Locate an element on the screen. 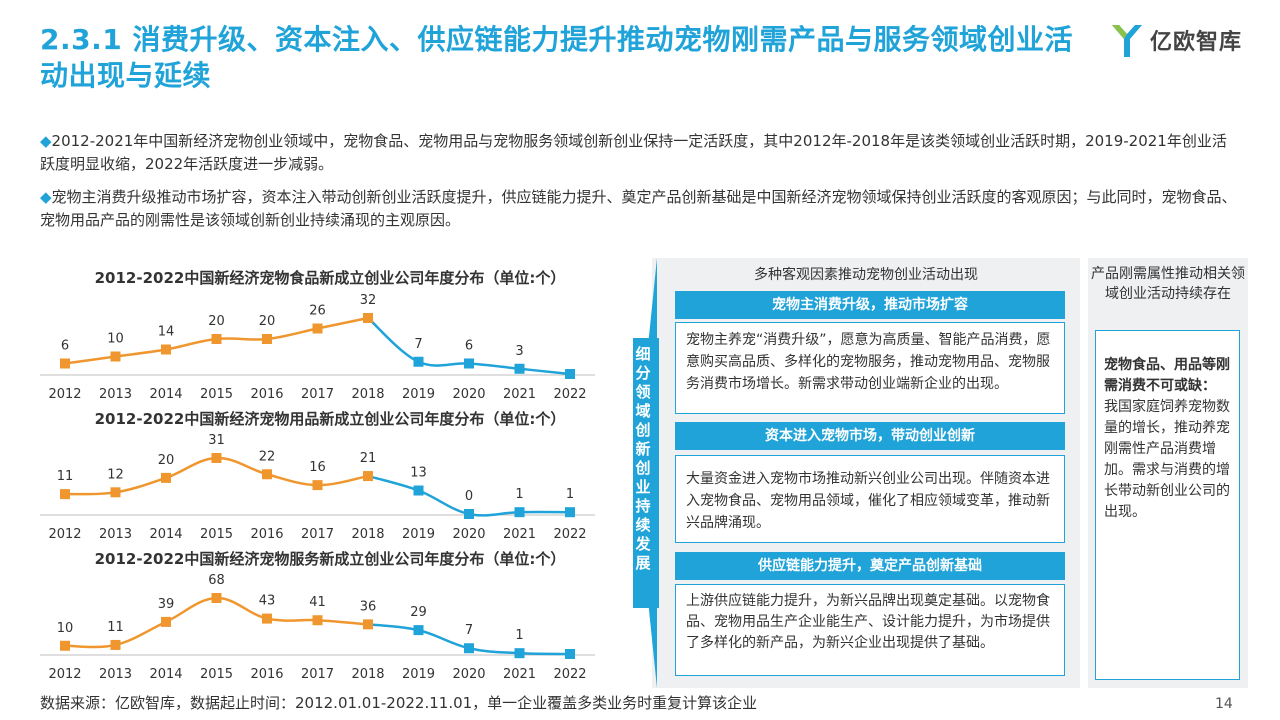 This screenshot has height=720, width=1280. objective-factors-heading: 多种客观因素推动宠物创业活动出现 is located at coordinates (866, 275).